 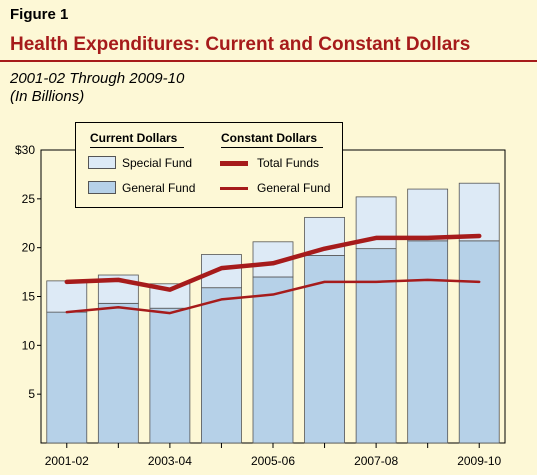 What do you see at coordinates (234, 163) in the screenshot?
I see `legend-swatch-total-funds` at bounding box center [234, 163].